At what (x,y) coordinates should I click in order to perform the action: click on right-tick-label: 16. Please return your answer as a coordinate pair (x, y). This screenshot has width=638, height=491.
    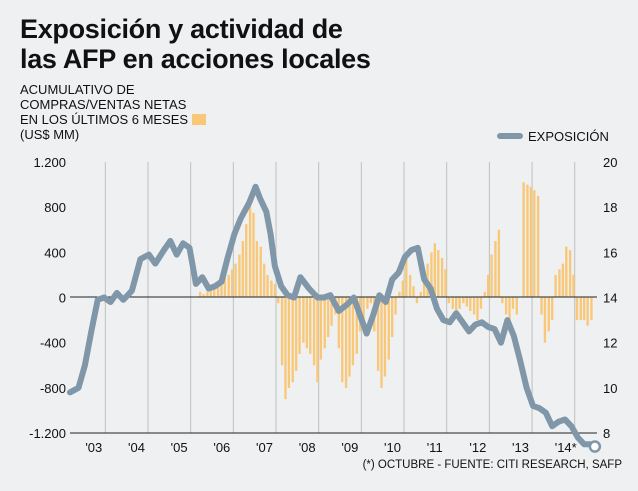
    Looking at the image, I should click on (610, 252).